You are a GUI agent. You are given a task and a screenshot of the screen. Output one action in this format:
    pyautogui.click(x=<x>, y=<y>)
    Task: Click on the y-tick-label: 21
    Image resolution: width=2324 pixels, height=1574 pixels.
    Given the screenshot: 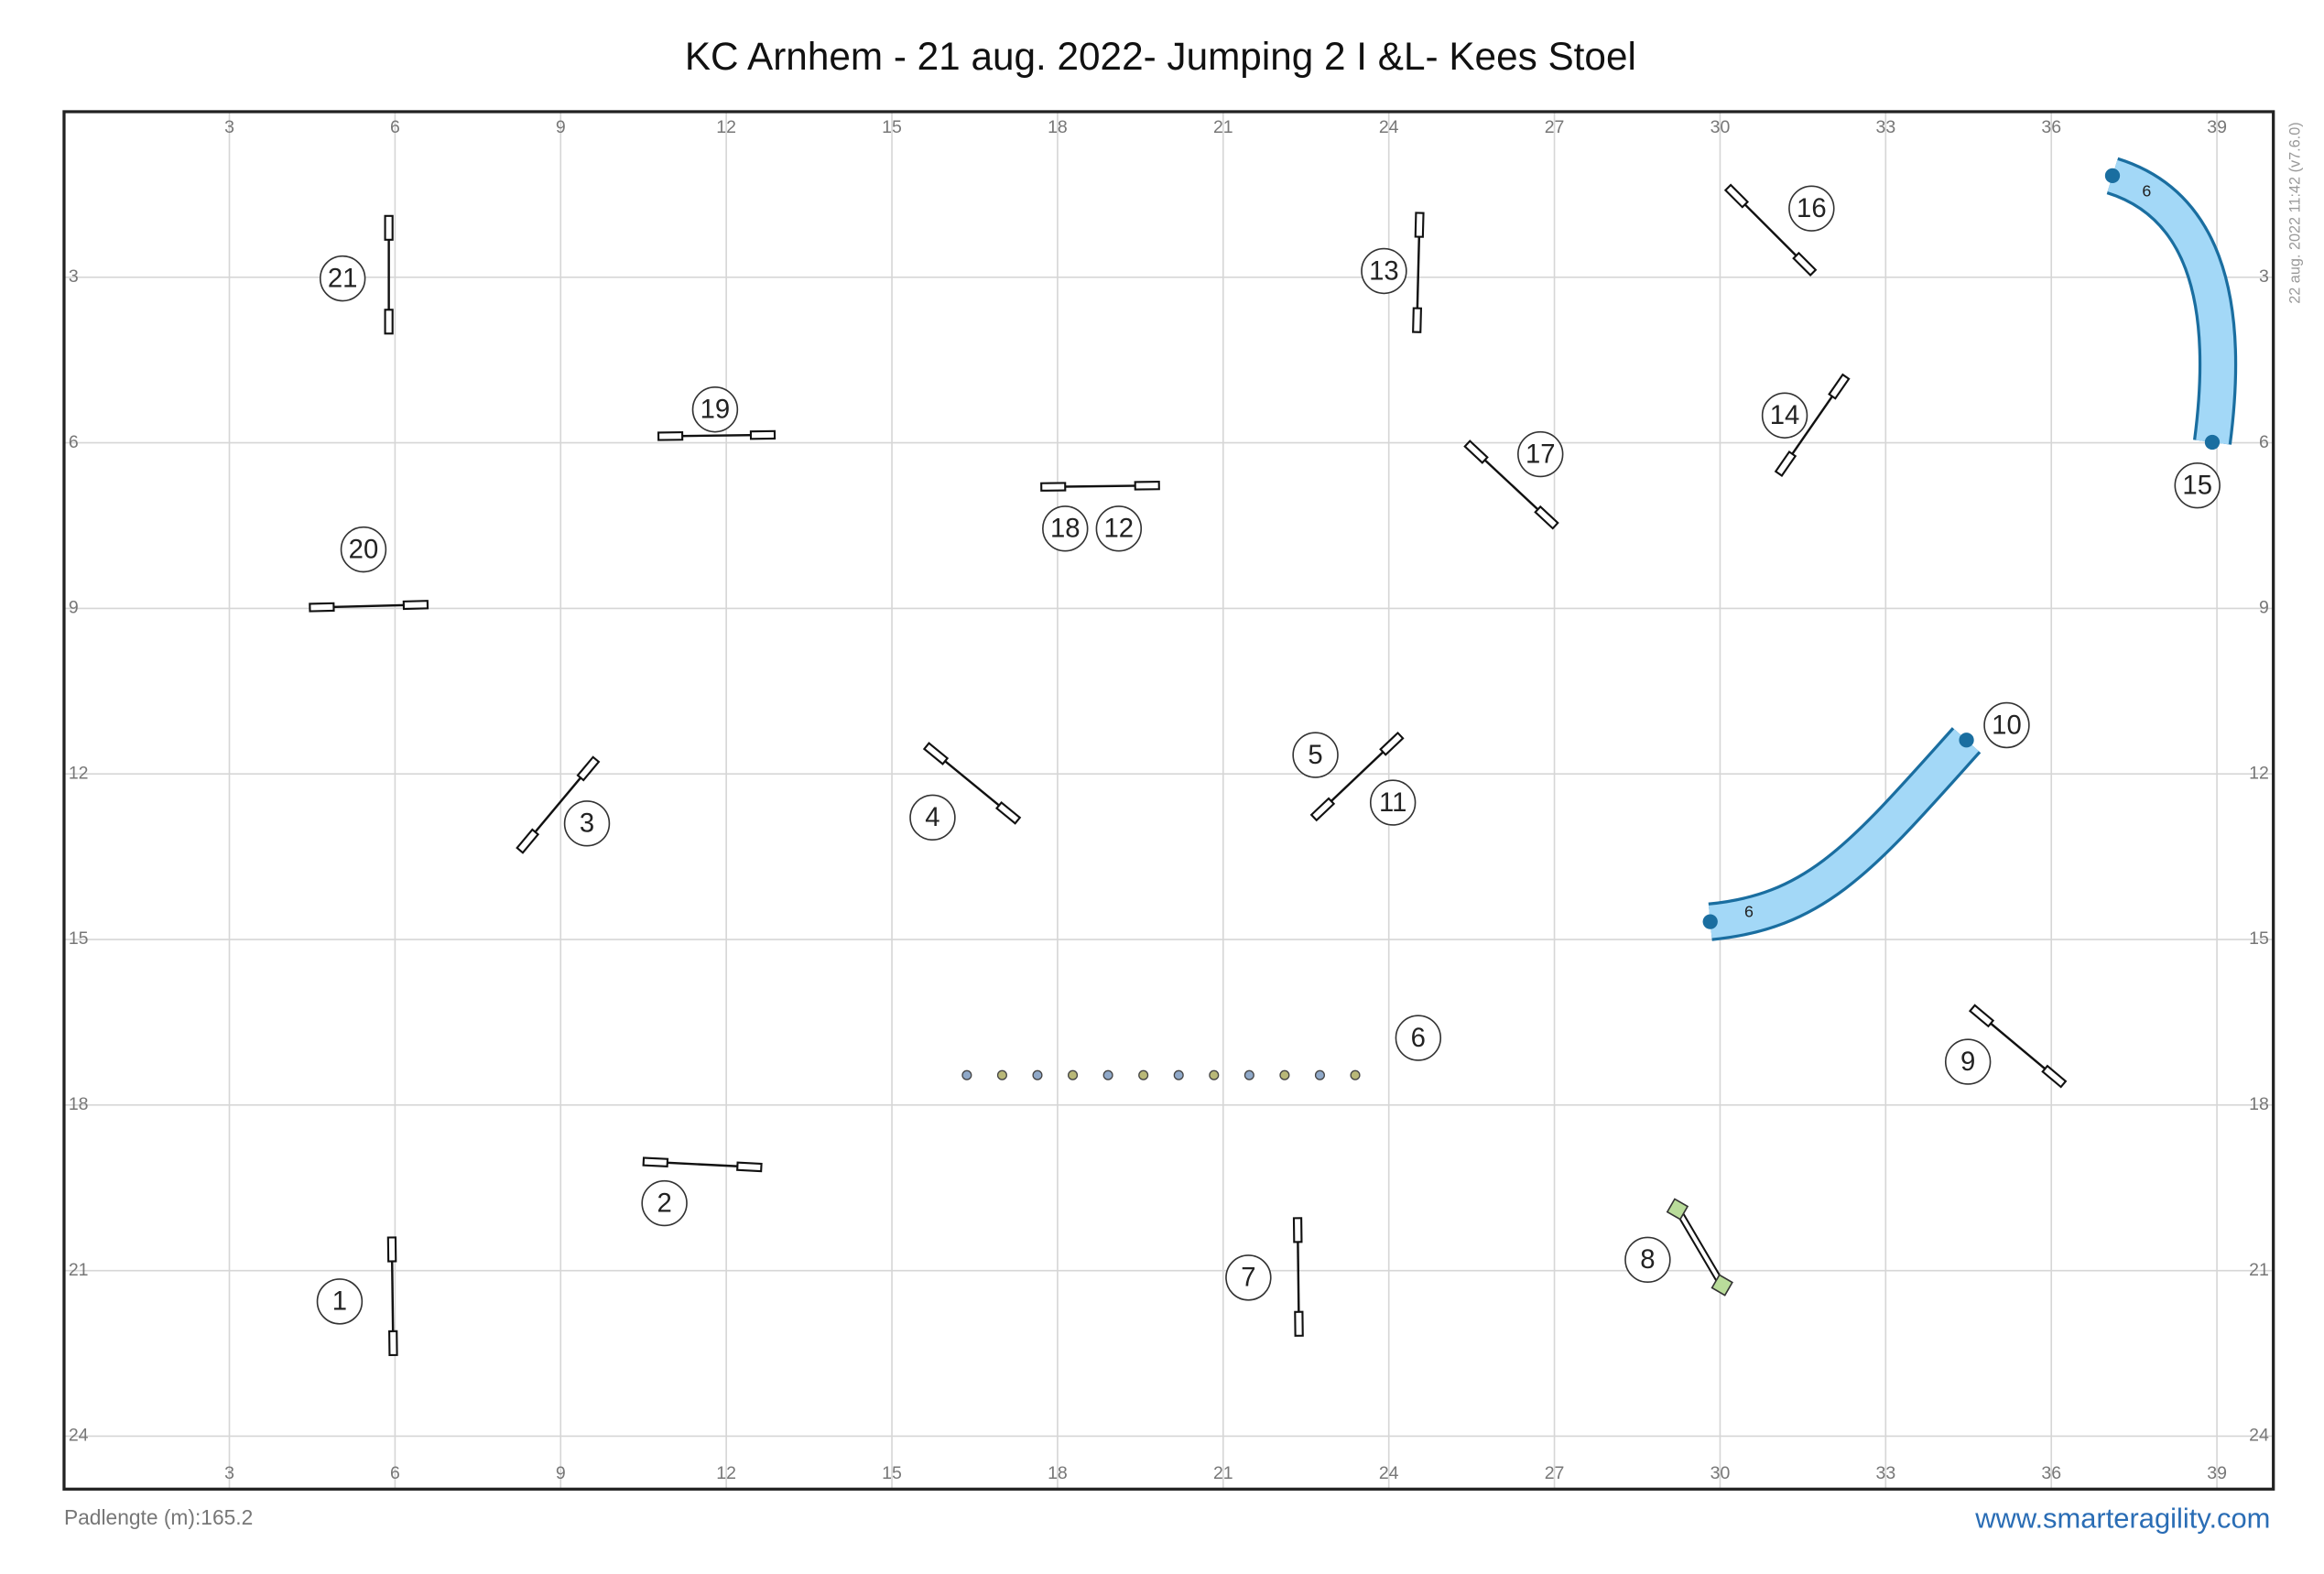 What is the action you would take?
    pyautogui.click(x=2259, y=1270)
    